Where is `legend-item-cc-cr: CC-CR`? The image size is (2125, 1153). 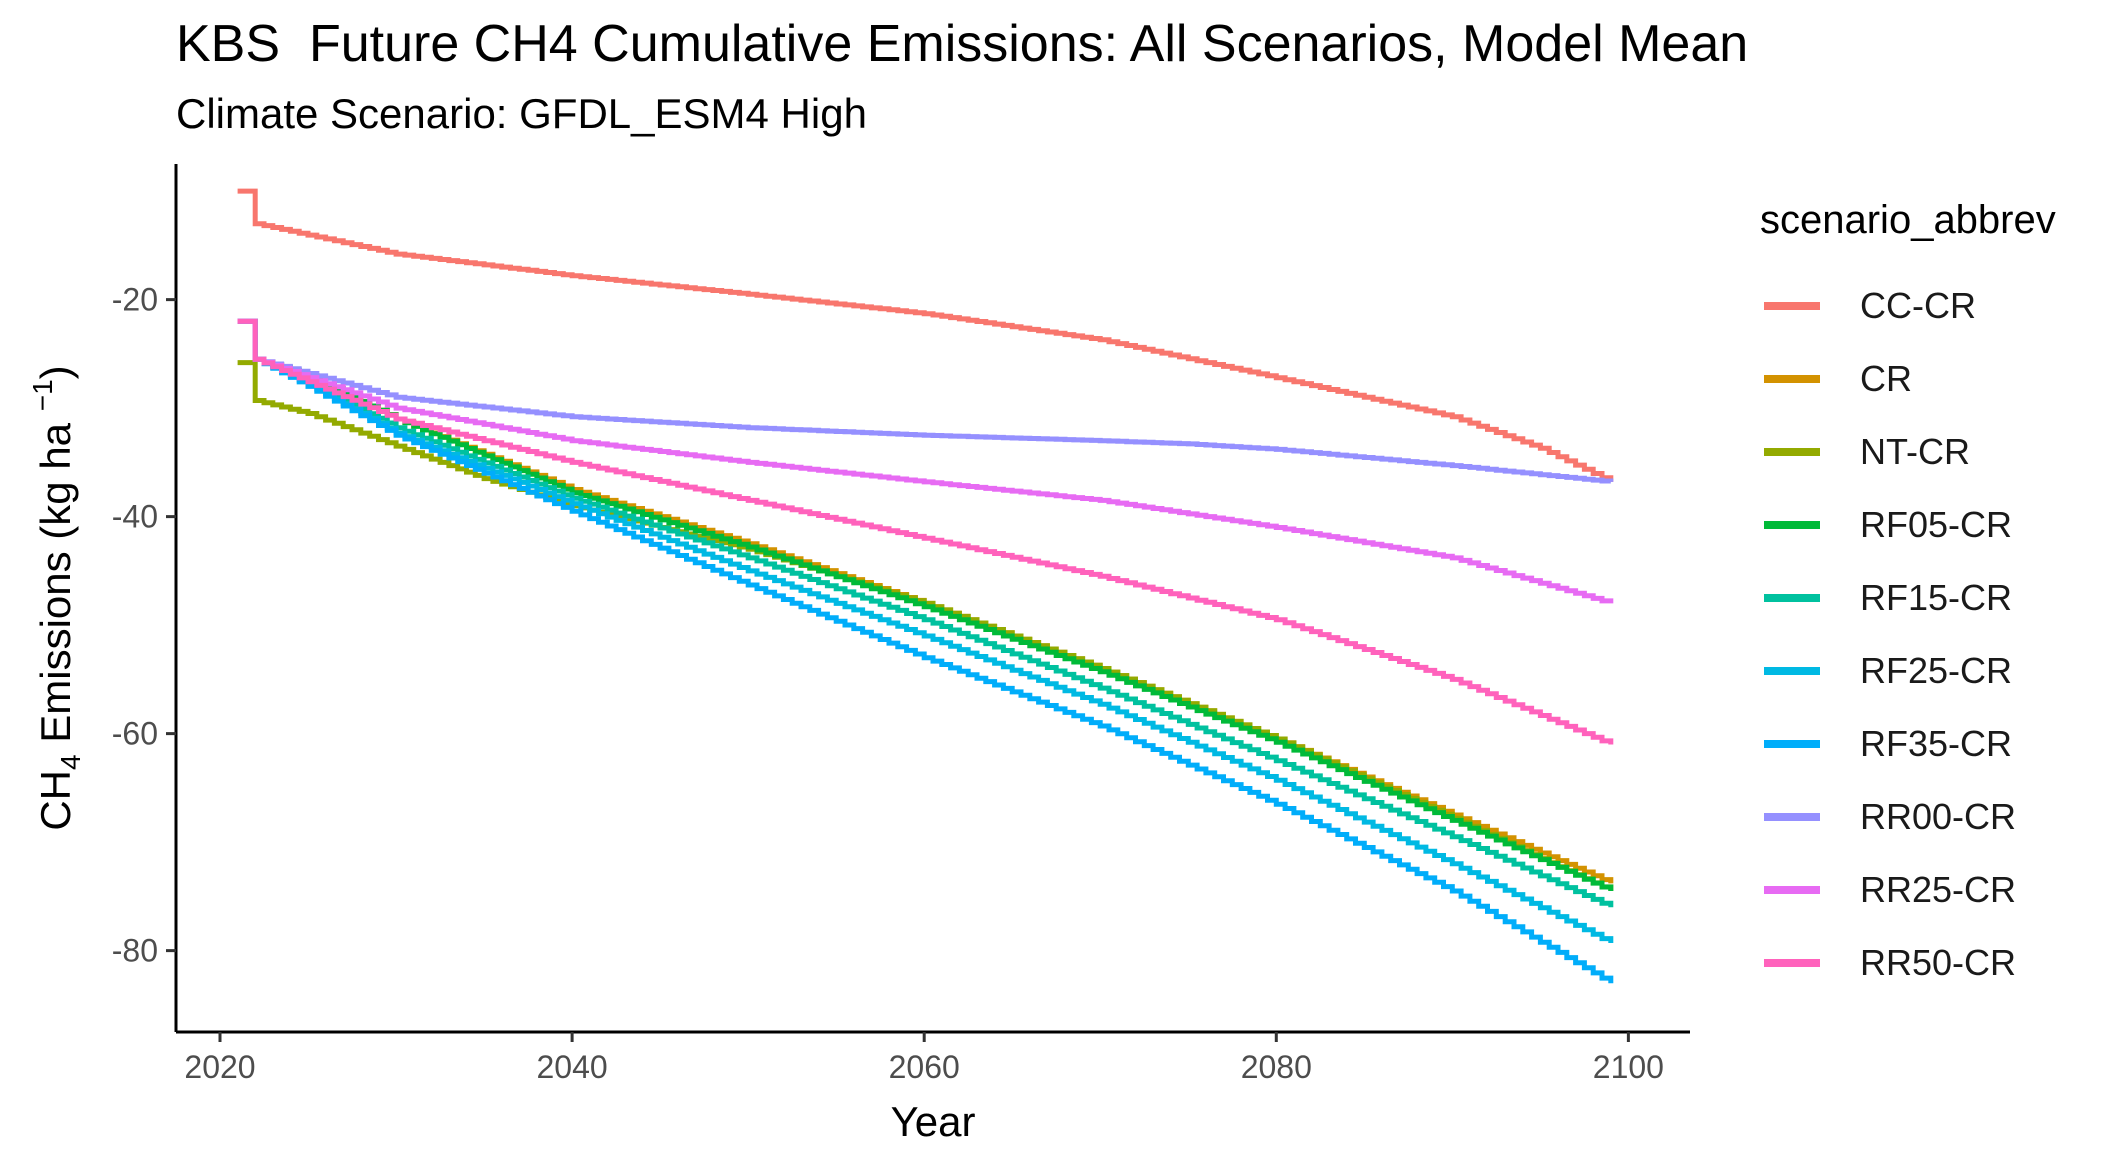 legend-item-cc-cr: CC-CR is located at coordinates (1870, 306).